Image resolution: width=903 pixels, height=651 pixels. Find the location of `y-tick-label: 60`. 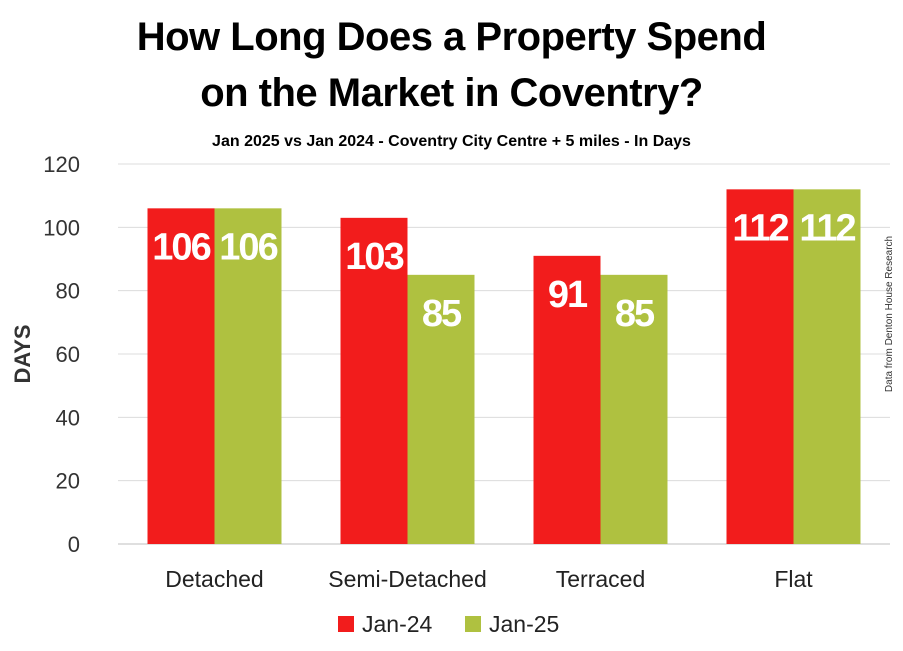

y-tick-label: 60 is located at coordinates (68, 354).